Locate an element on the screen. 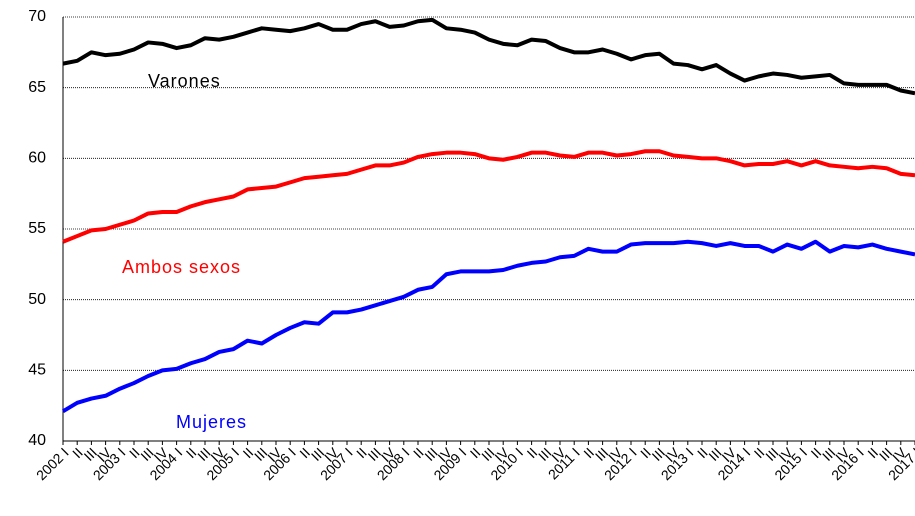 The image size is (915, 516). x-tick-label: 2006 I is located at coordinates (279, 463).